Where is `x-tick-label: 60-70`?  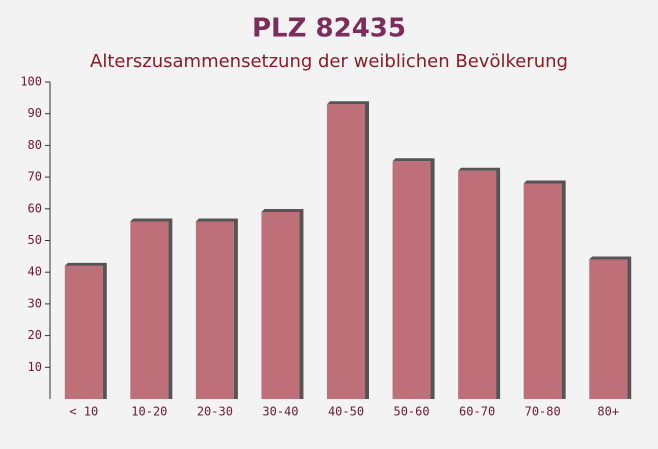 x-tick-label: 60-70 is located at coordinates (477, 412).